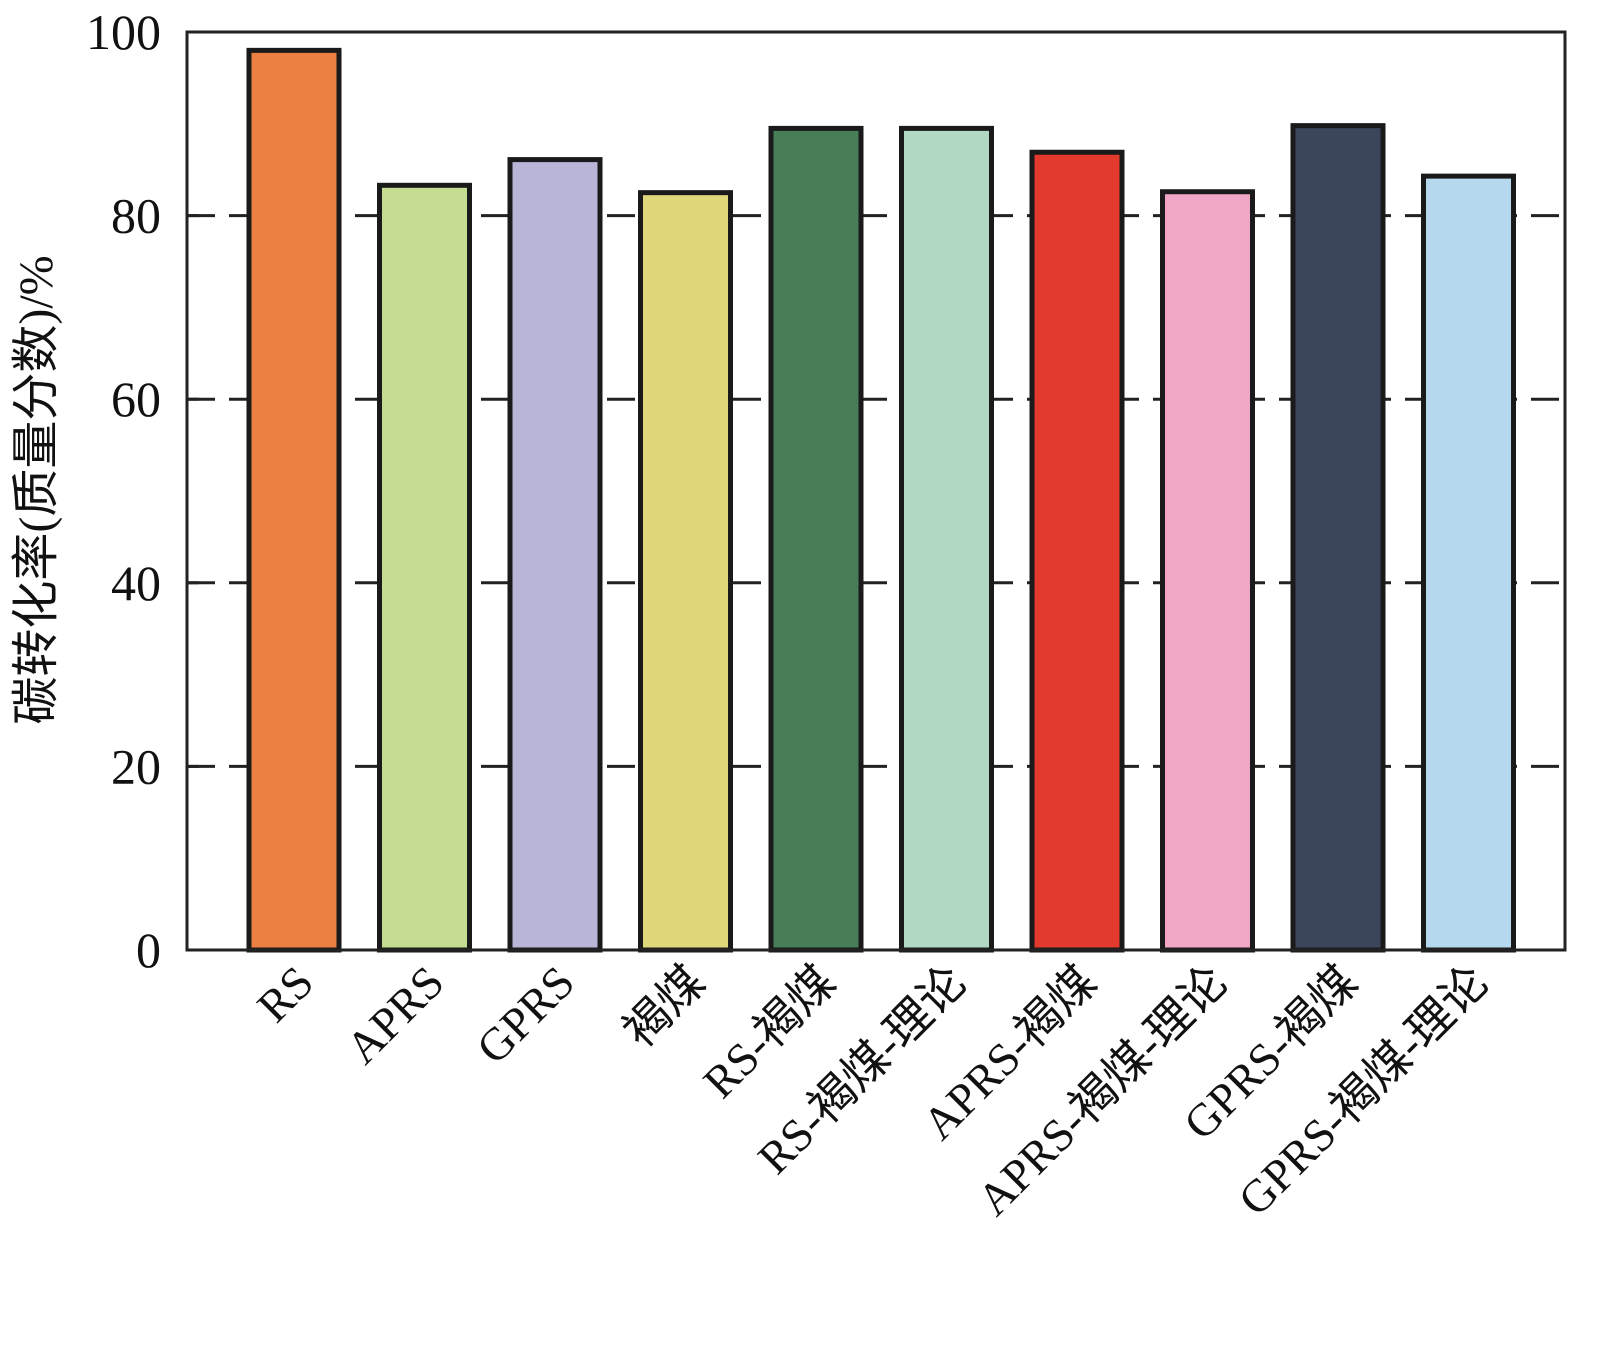  What do you see at coordinates (136, 766) in the screenshot?
I see `y-tick-label: 20` at bounding box center [136, 766].